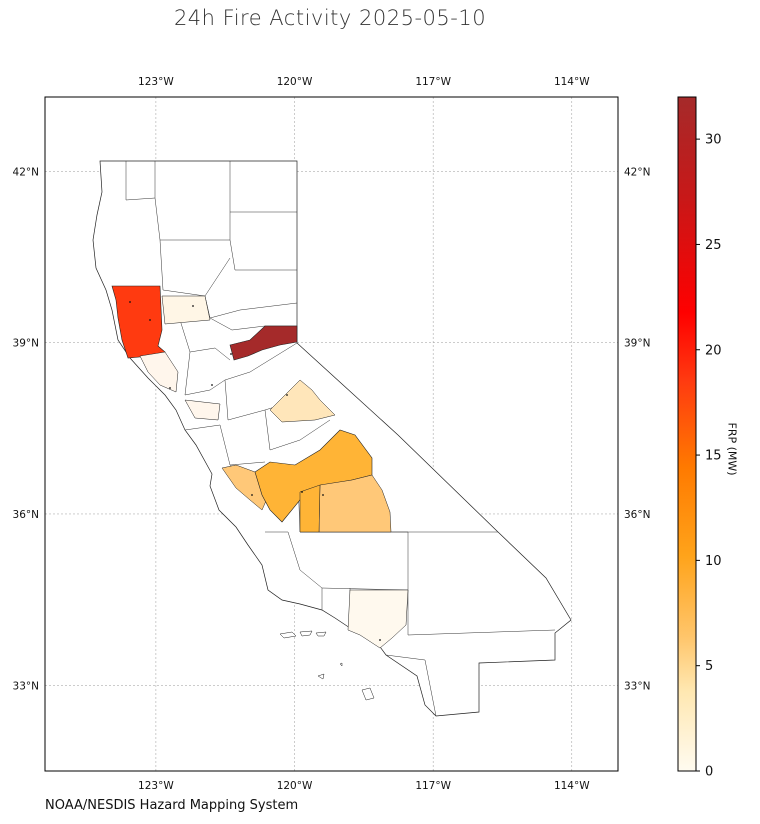 This screenshot has height=824, width=760. I want to click on lon-label-bottom-1: 120°W, so click(295, 786).